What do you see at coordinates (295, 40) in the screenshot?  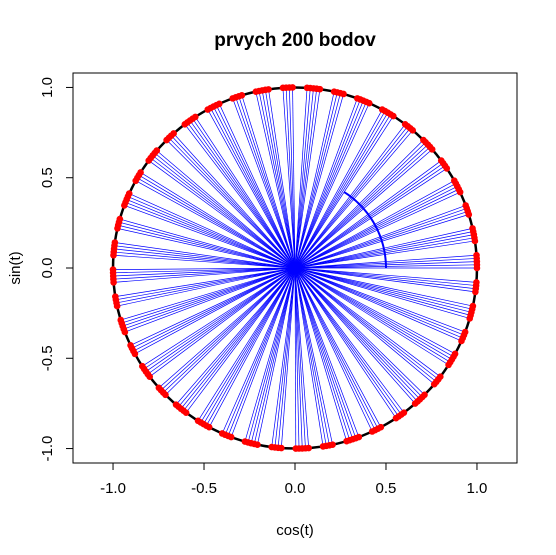 I see `chart-title: prvych 200 bodov` at bounding box center [295, 40].